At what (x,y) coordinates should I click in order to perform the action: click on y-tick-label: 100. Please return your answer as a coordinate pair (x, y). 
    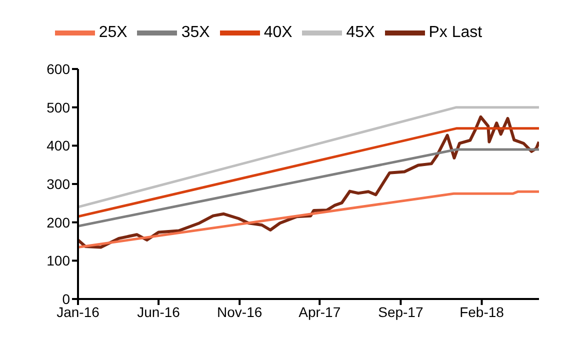
    Looking at the image, I should click on (58, 260).